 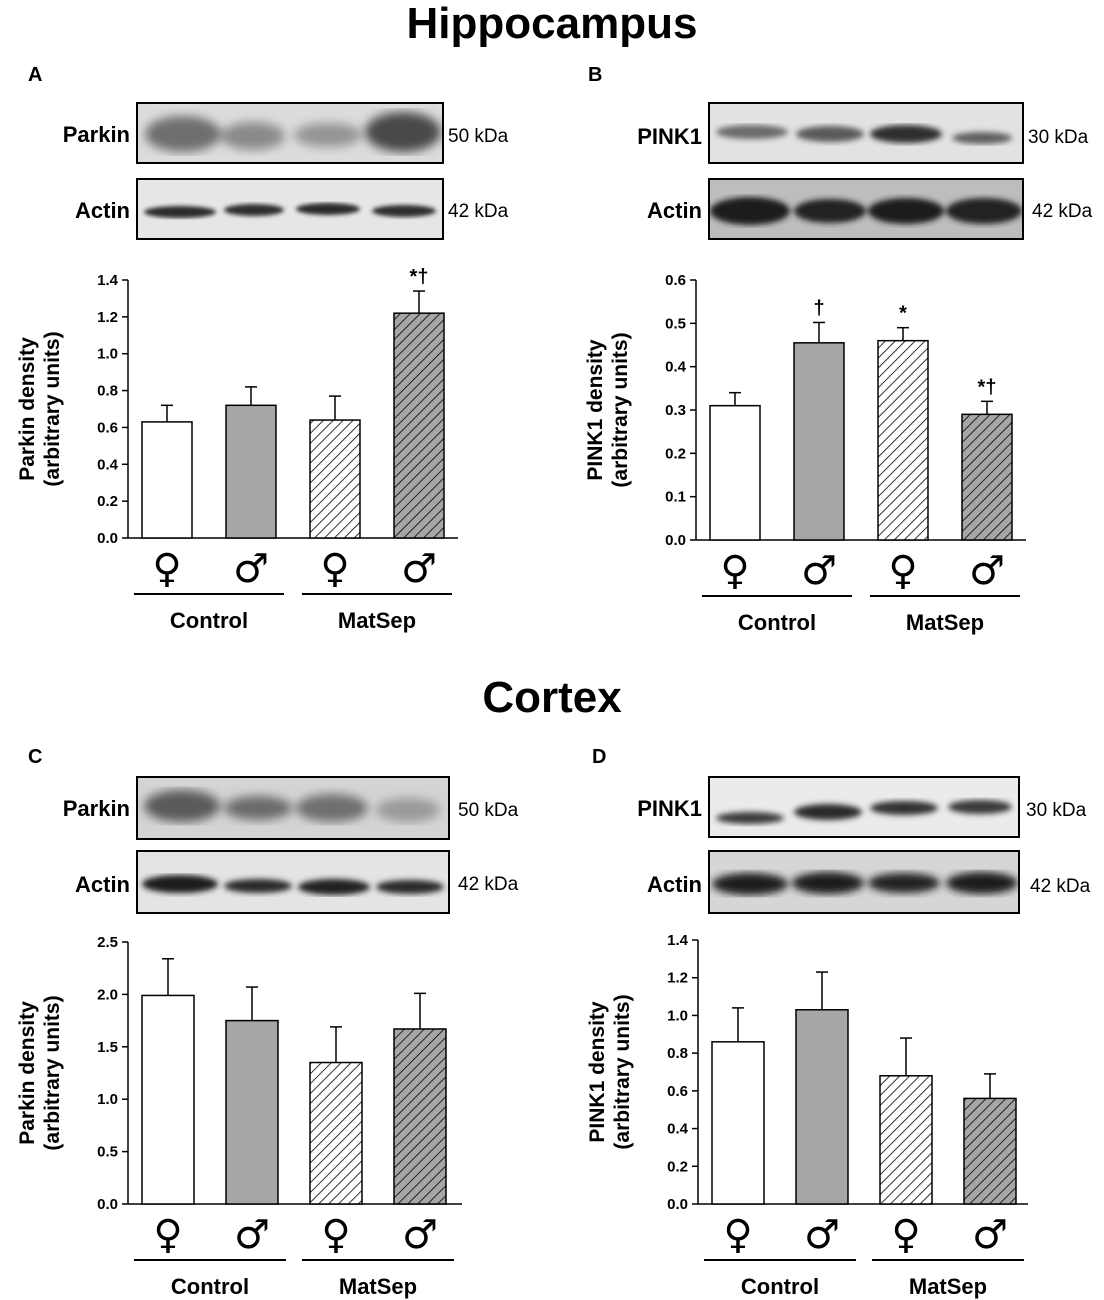 I want to click on panel-letter: C, so click(x=35, y=757).